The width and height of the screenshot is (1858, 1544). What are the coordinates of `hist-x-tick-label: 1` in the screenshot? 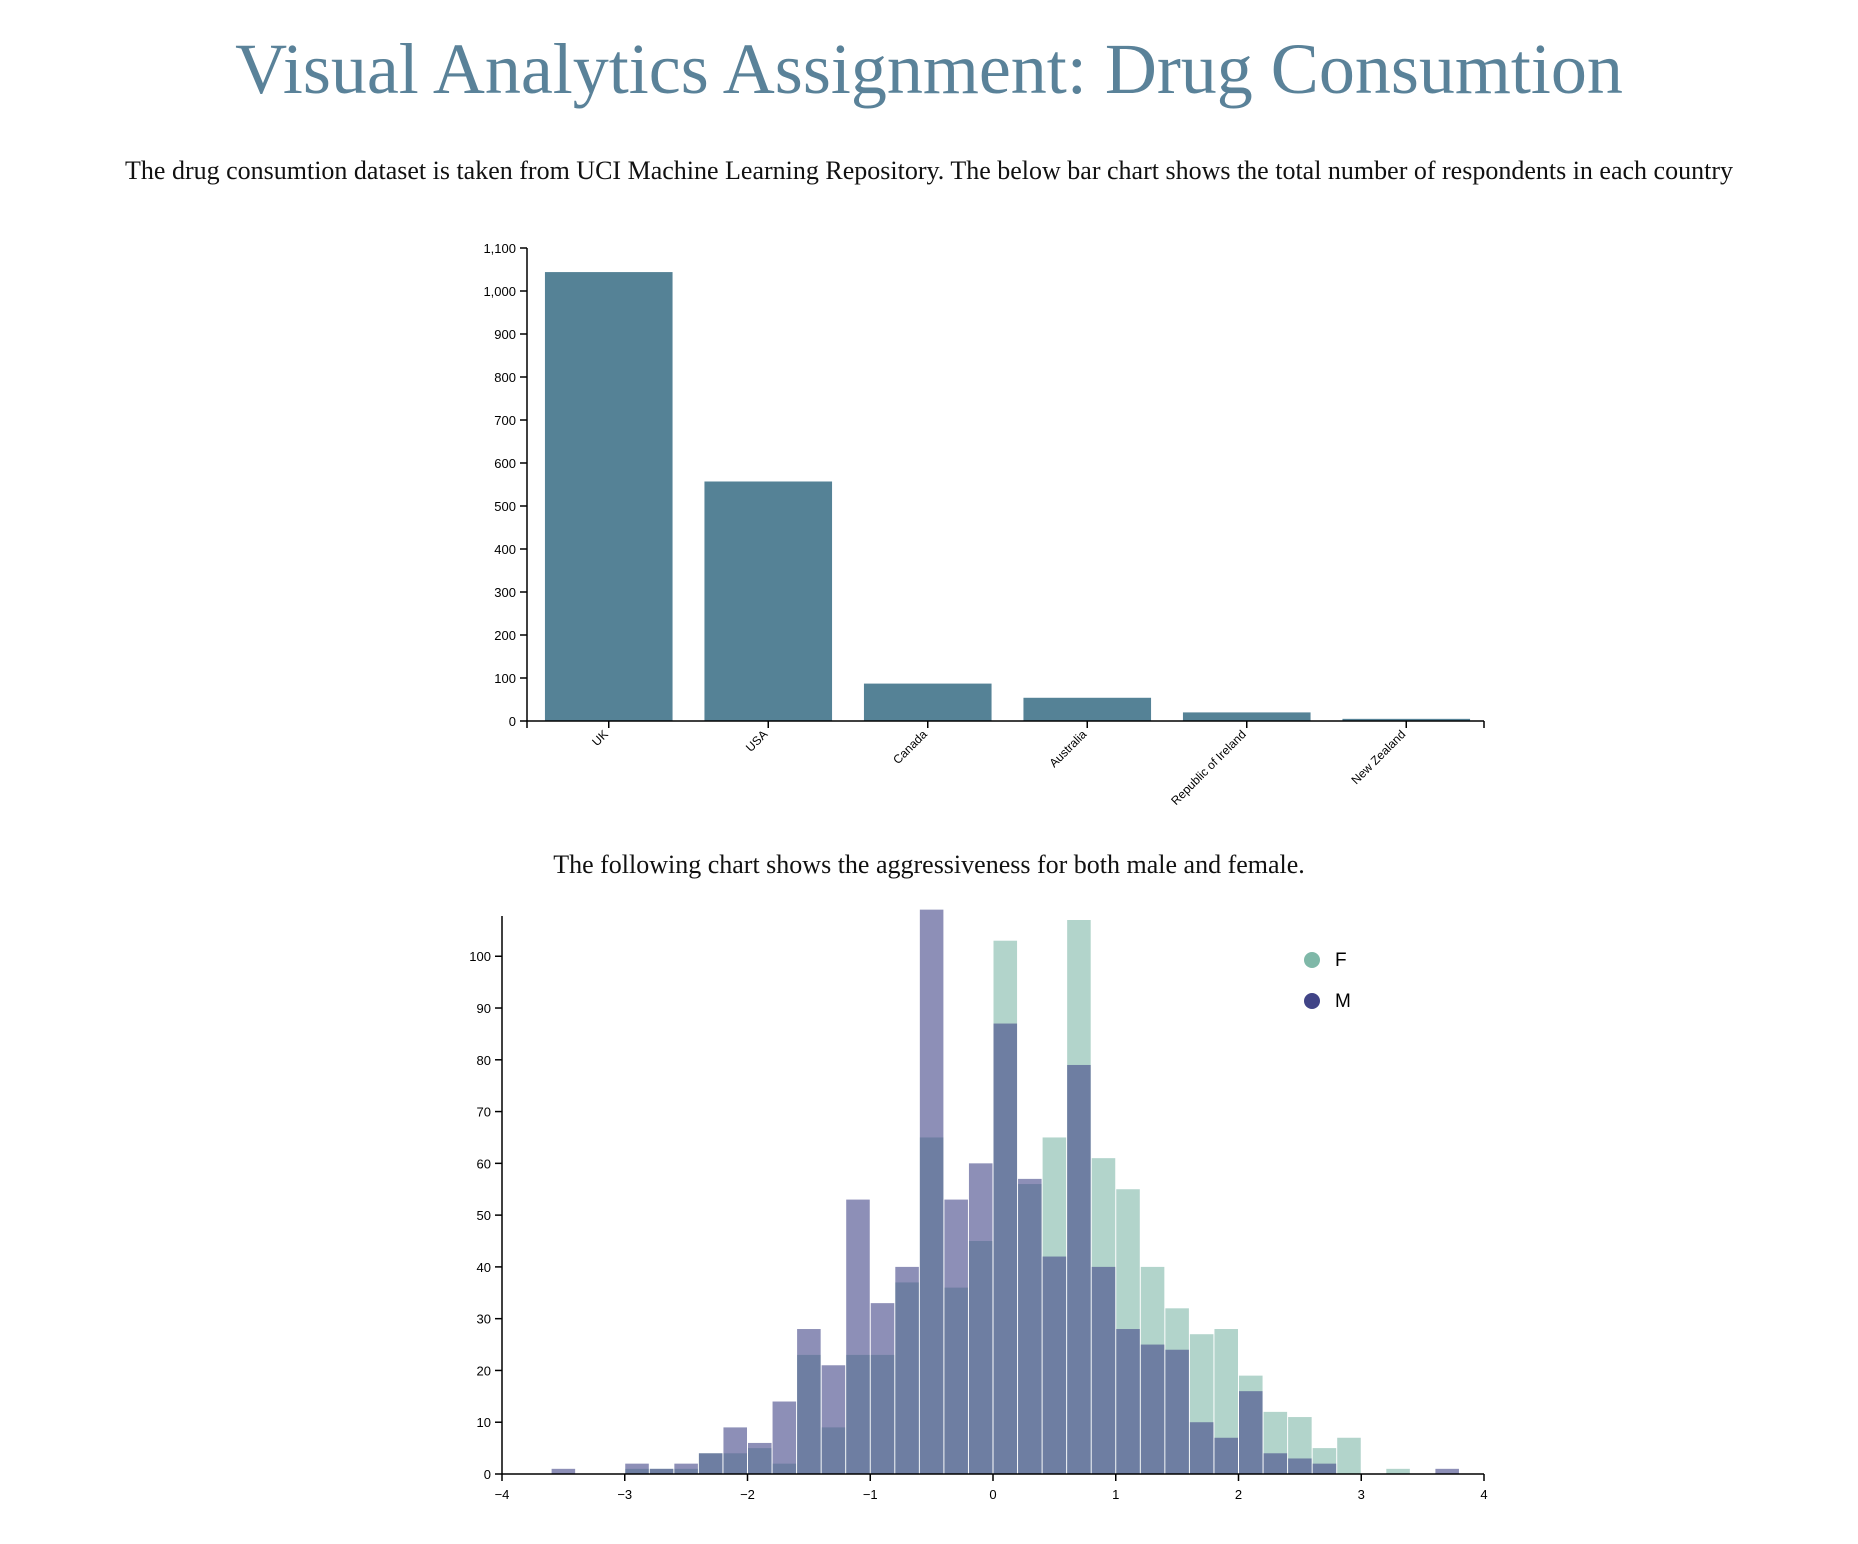 It's located at (1115, 1494).